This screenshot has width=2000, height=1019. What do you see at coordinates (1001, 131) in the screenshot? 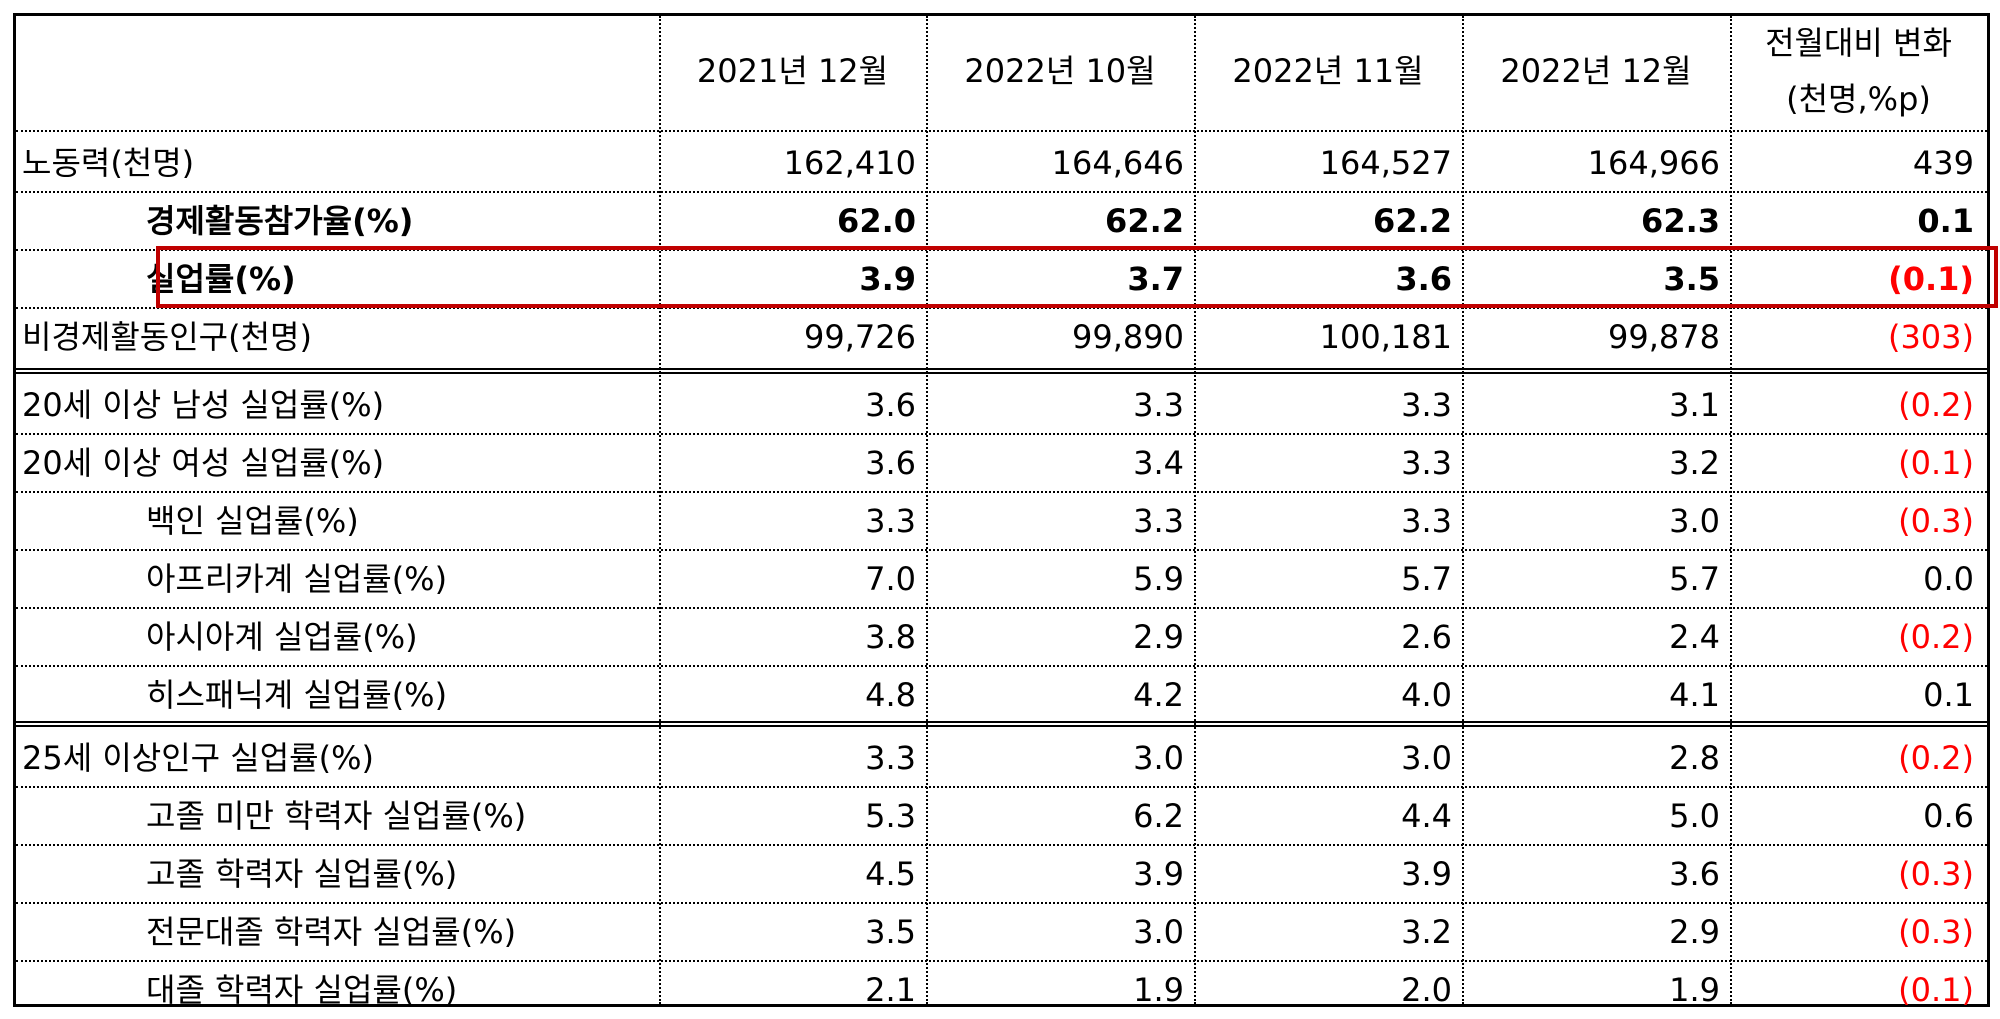
I see `header-divider` at bounding box center [1001, 131].